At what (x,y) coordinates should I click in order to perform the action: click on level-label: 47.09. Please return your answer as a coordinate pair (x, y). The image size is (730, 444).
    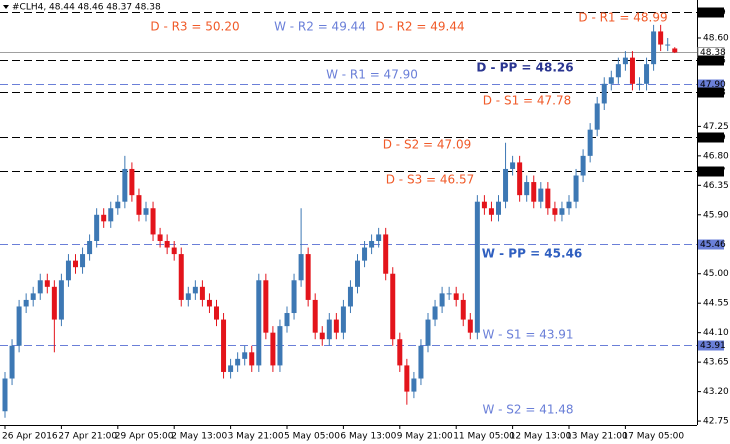
    Looking at the image, I should click on (713, 138).